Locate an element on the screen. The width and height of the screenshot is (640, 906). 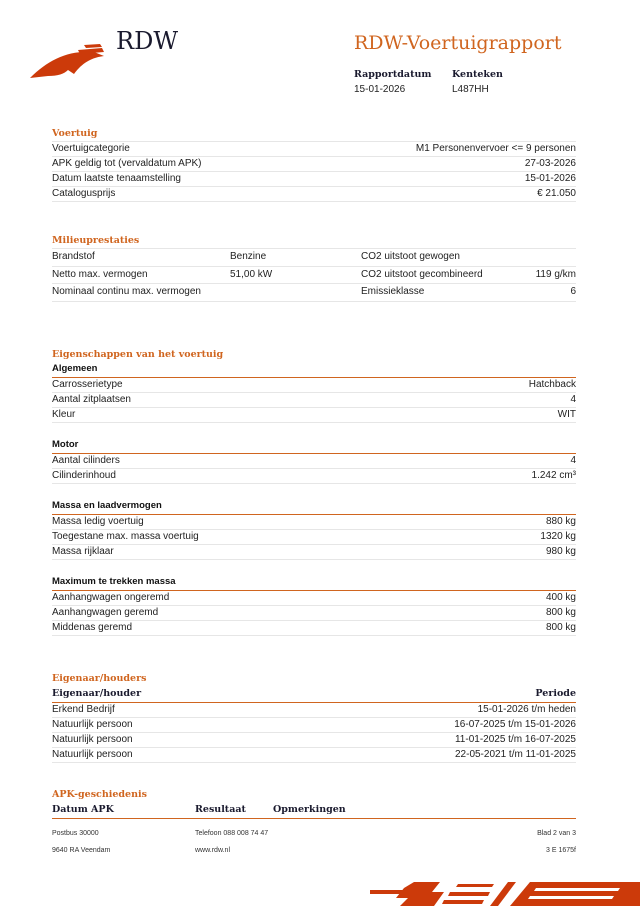
row-label: Emissieklasse is located at coordinates (393, 291).